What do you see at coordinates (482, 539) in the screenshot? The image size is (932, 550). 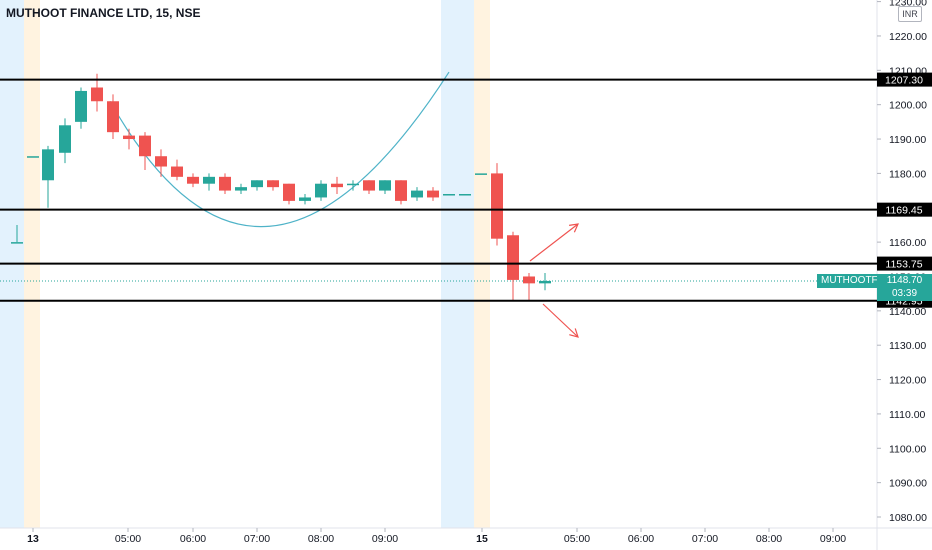 I see `x-tick-label: 15` at bounding box center [482, 539].